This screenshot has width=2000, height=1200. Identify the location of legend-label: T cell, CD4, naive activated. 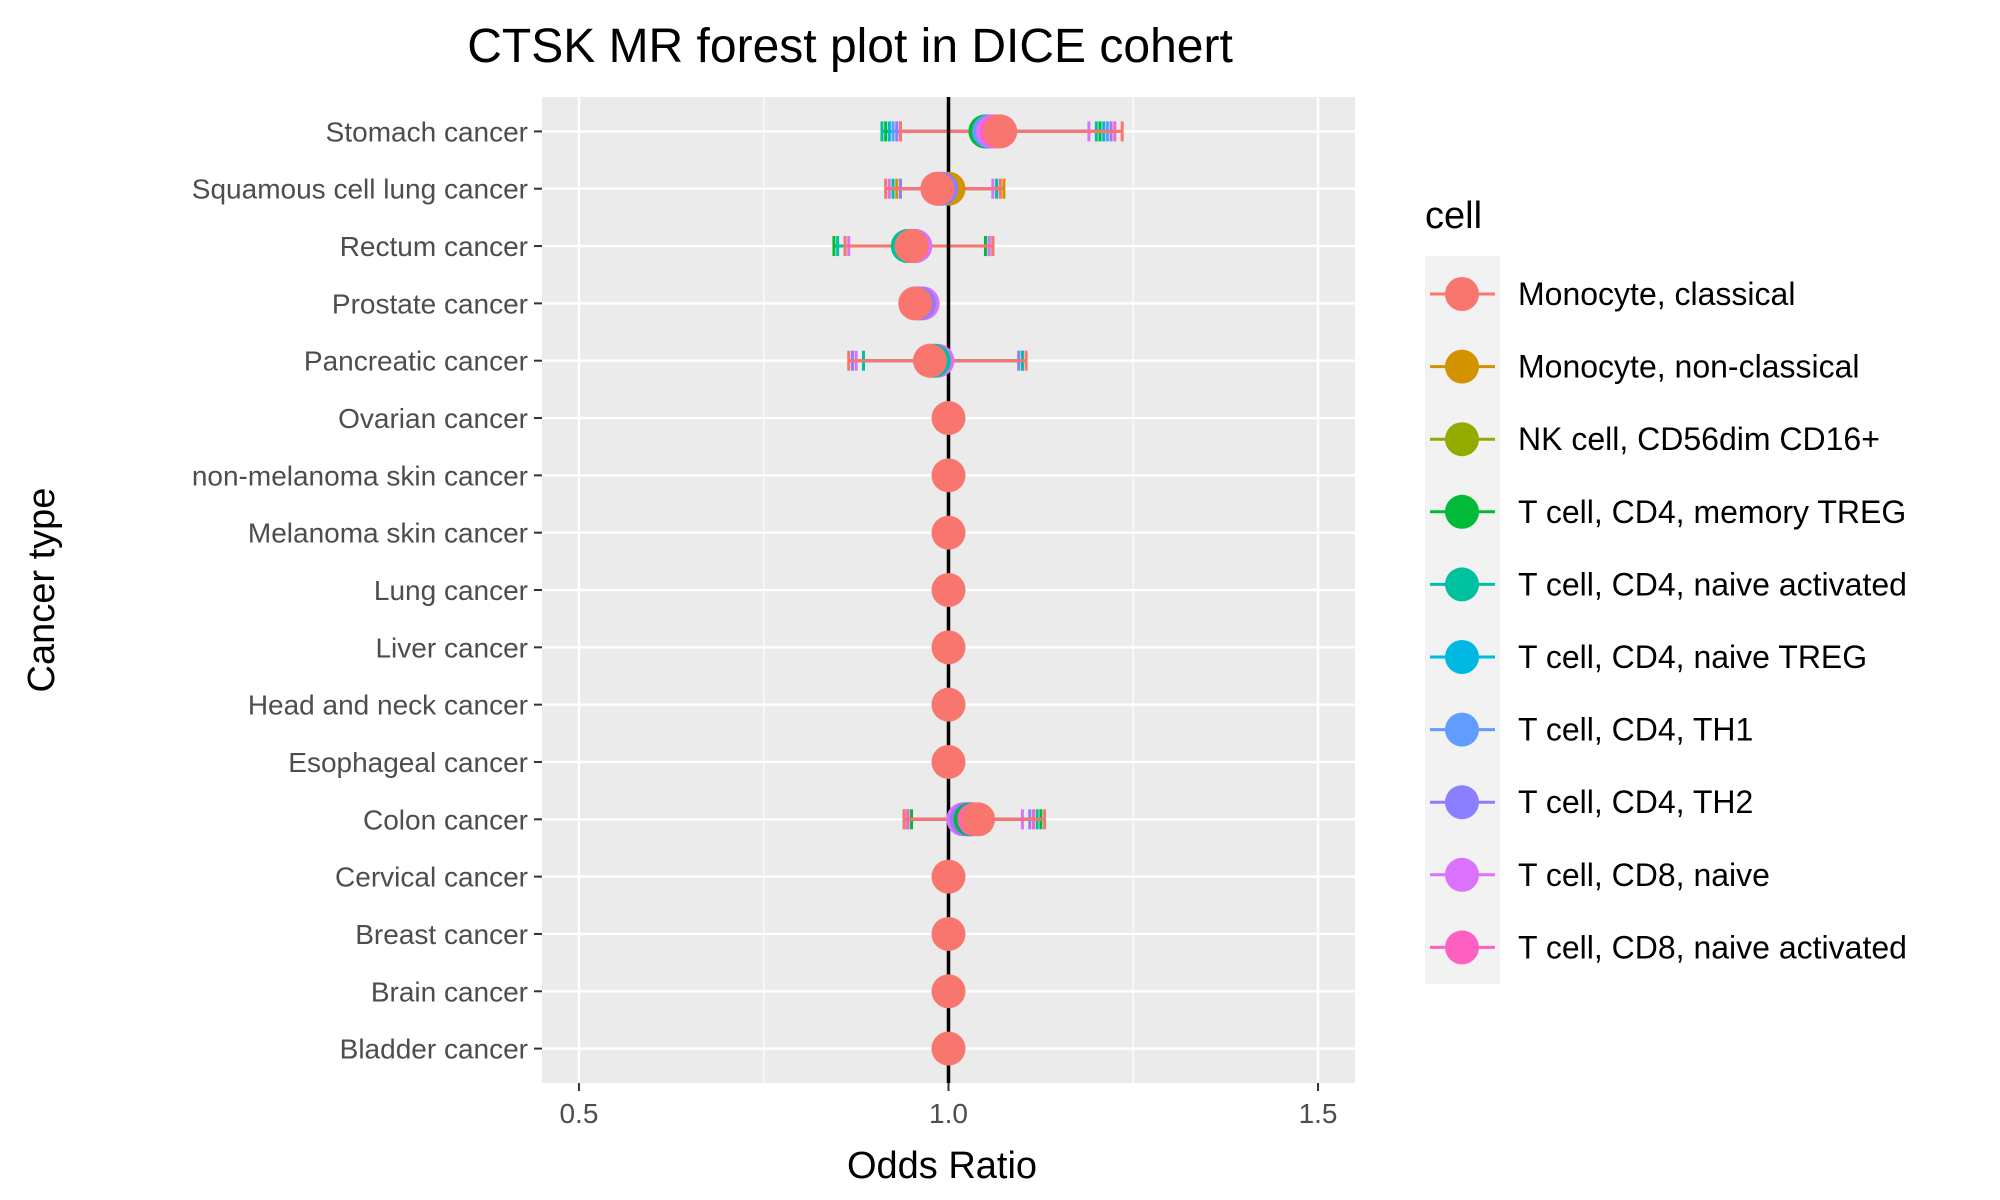
(1712, 584).